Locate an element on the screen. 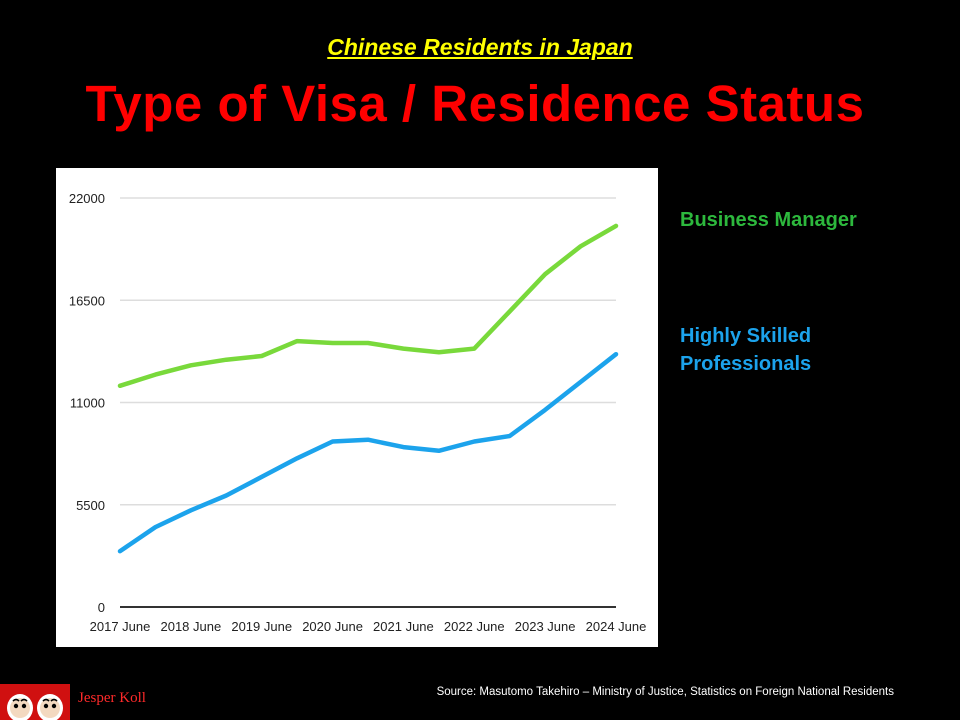 The height and width of the screenshot is (720, 960). x-tick-label: 2019 June is located at coordinates (261, 626).